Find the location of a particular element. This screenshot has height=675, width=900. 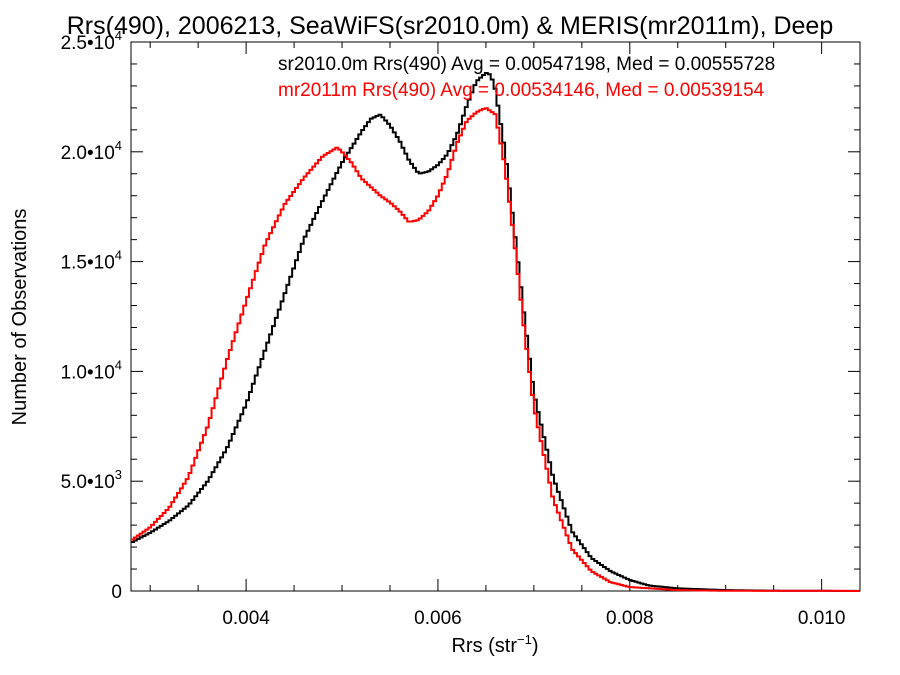

y-tick-label: 2.5•104 is located at coordinates (91, 41).